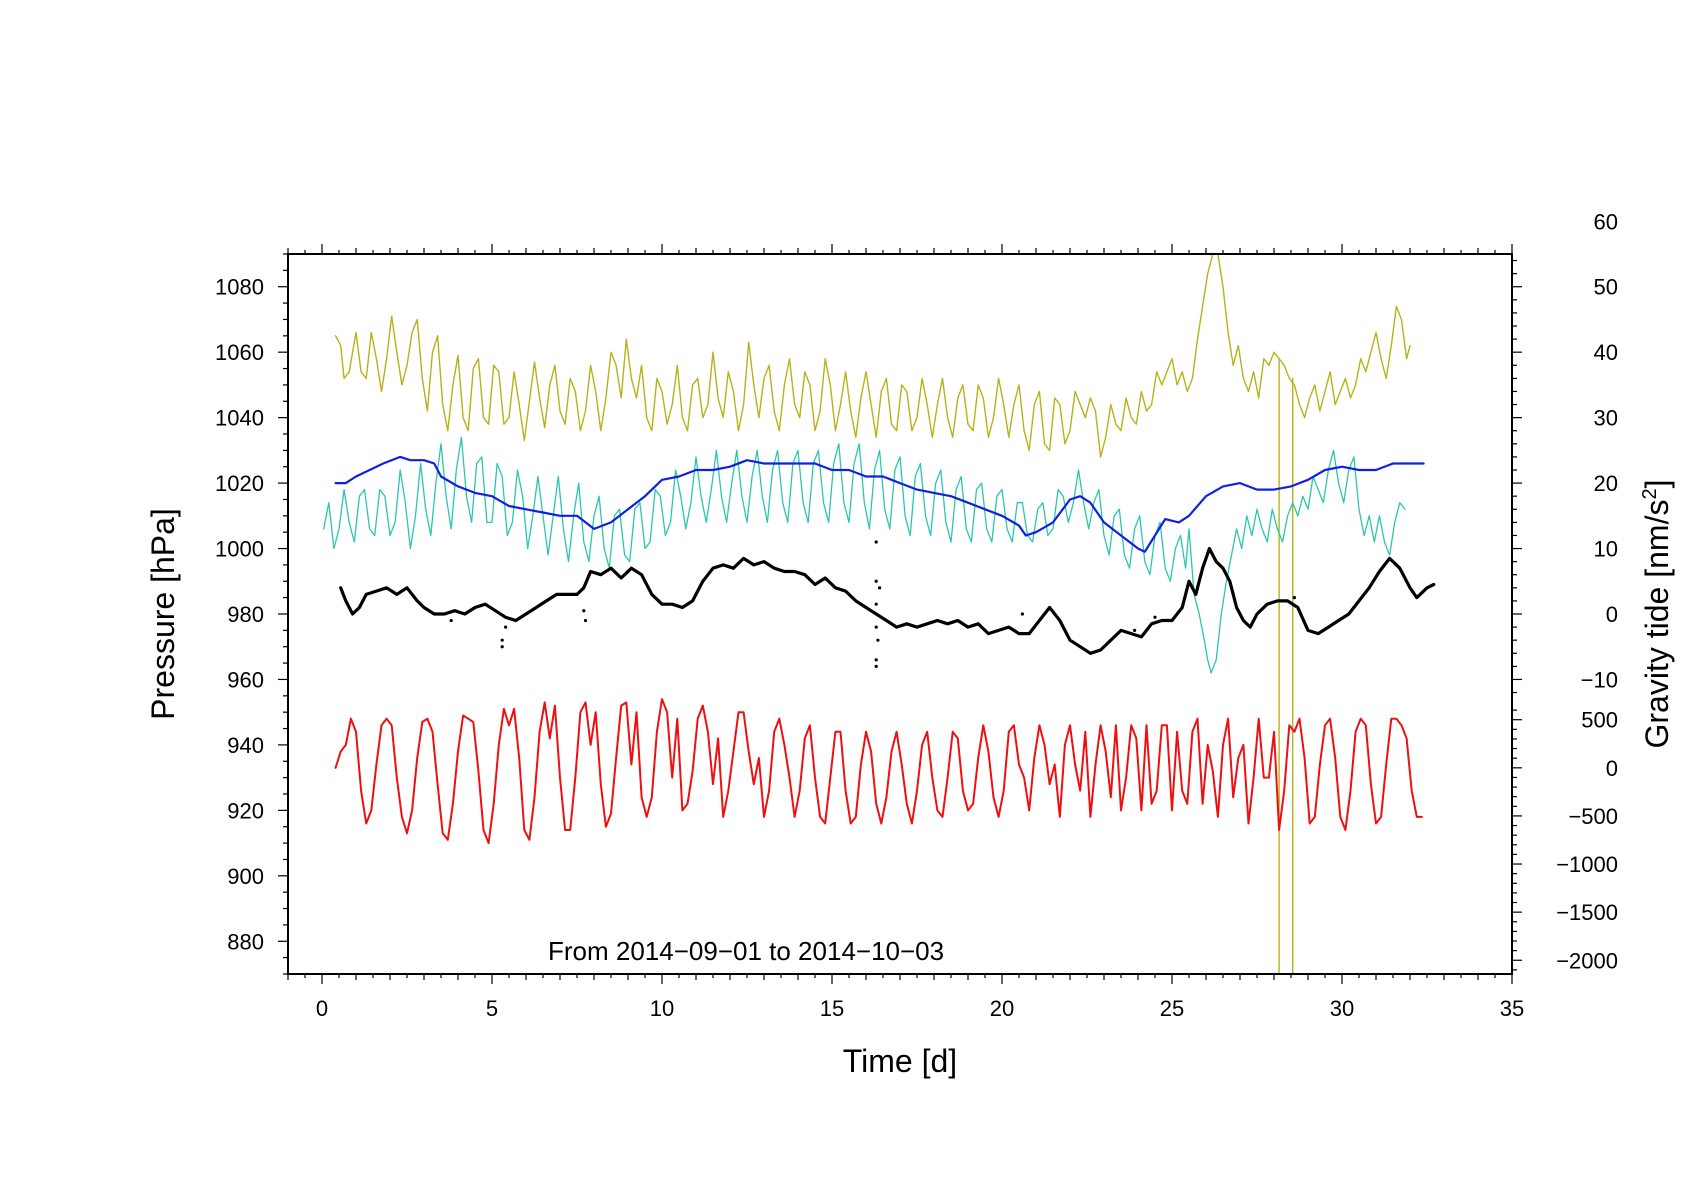 This screenshot has height=1190, width=1684. Describe the element at coordinates (322, 1008) in the screenshot. I see `x-tick-label: 0` at that location.